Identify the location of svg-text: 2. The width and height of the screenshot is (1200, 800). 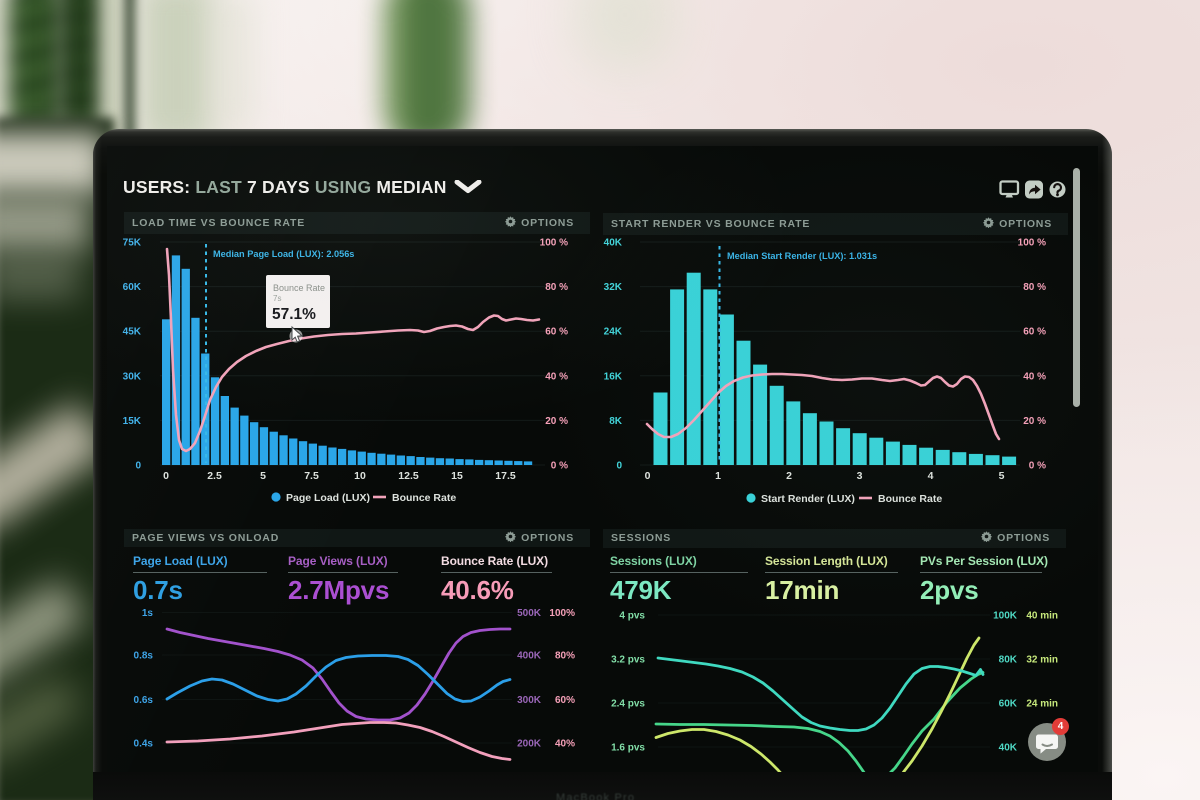
(789, 476).